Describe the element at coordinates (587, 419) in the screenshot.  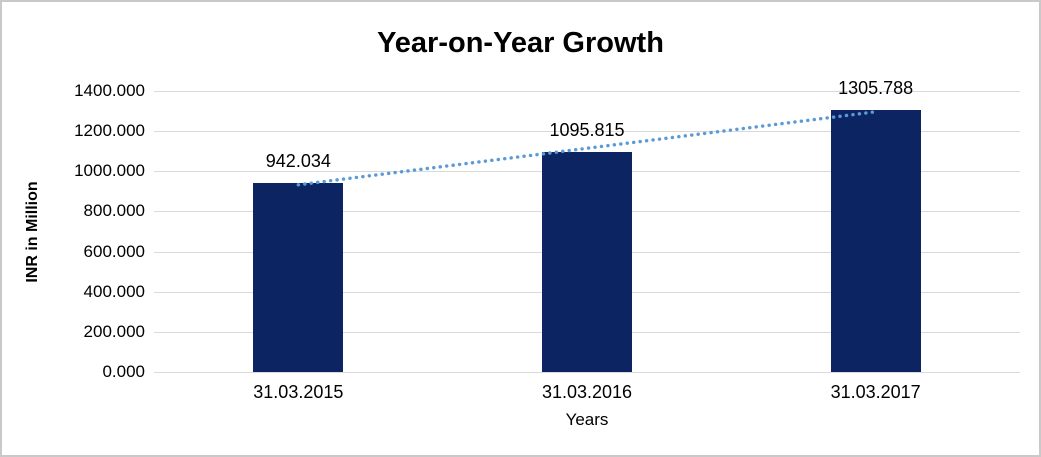
I see `x-axis-title: Years` at that location.